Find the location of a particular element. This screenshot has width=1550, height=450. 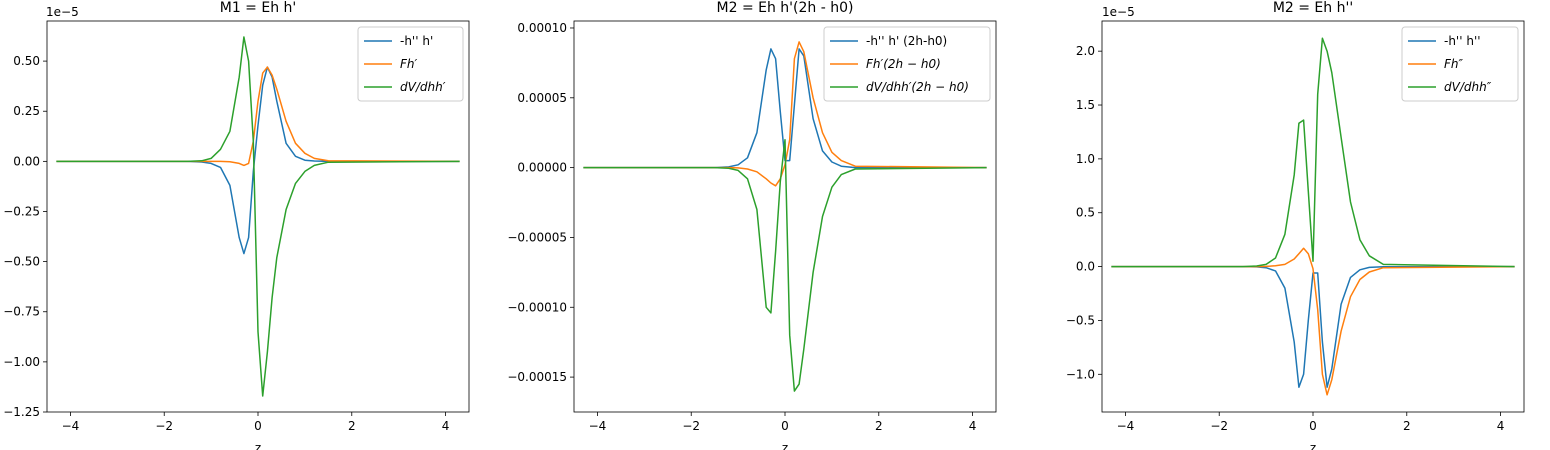

y-tick-label: −0.5 is located at coordinates (1080, 320).